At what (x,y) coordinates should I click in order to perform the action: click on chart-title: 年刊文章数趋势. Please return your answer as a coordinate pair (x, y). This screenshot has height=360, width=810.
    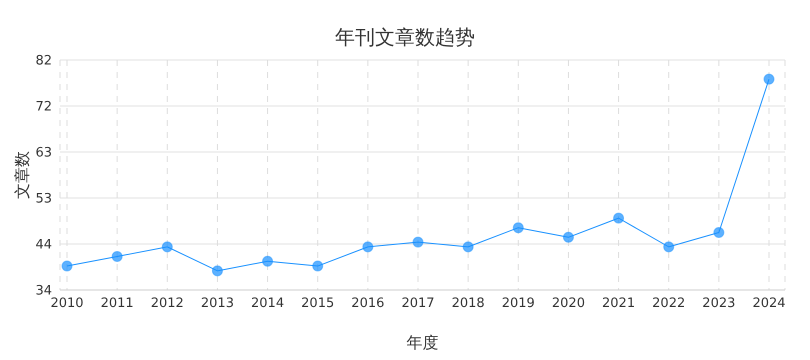
    Looking at the image, I should click on (405, 37).